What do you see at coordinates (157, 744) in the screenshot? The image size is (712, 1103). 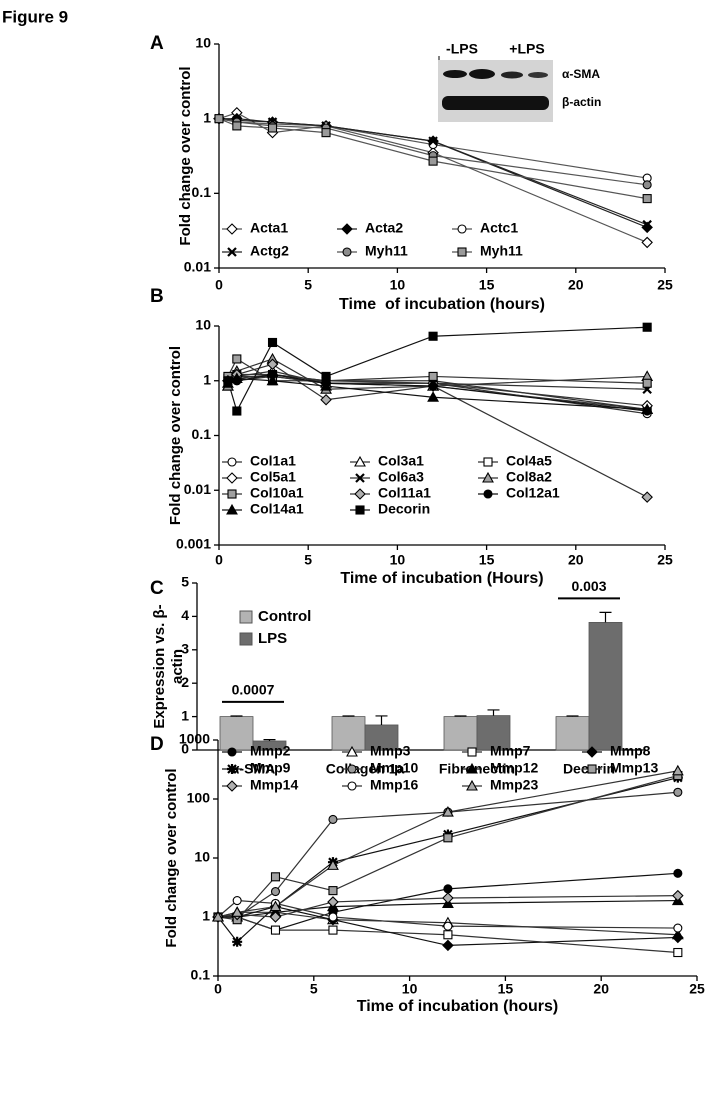 I see `panel-label: D` at bounding box center [157, 744].